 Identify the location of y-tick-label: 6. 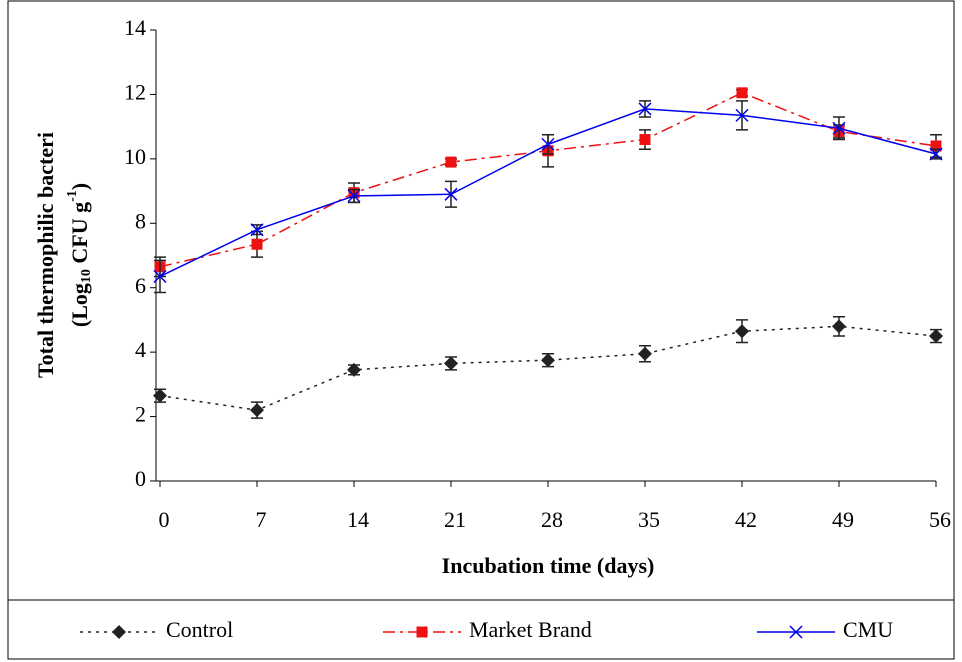
(140, 285).